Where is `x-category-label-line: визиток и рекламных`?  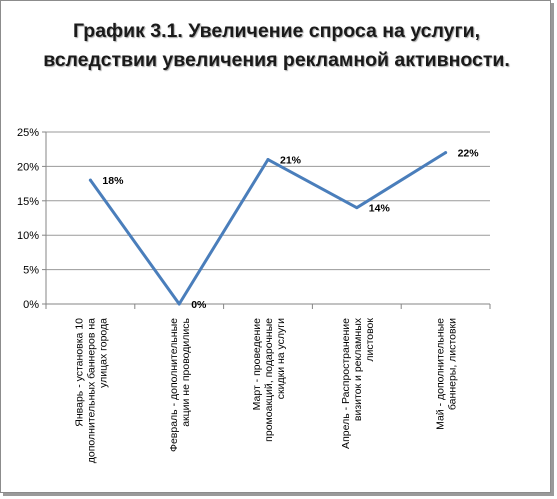
x-category-label-line: визиток и рекламных is located at coordinates (358, 369).